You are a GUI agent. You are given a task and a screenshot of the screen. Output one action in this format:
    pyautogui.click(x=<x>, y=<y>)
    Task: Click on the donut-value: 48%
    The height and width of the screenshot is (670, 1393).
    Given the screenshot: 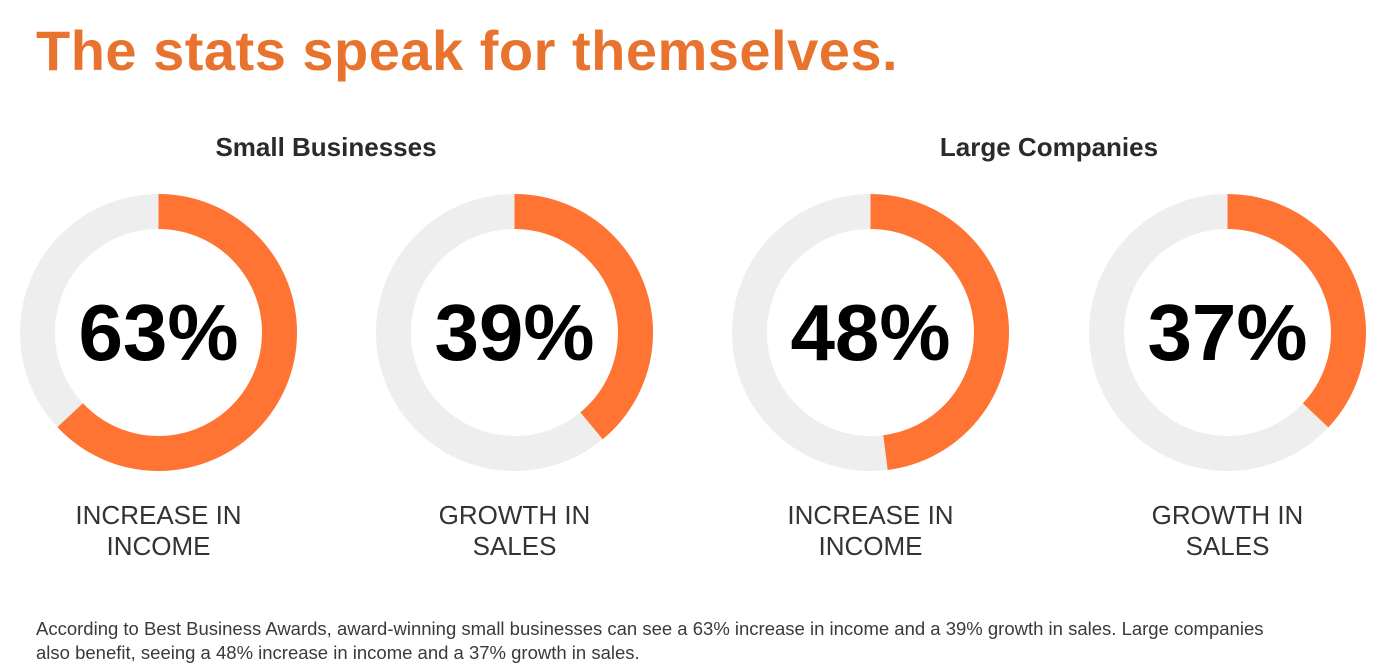 What is the action you would take?
    pyautogui.click(x=870, y=332)
    